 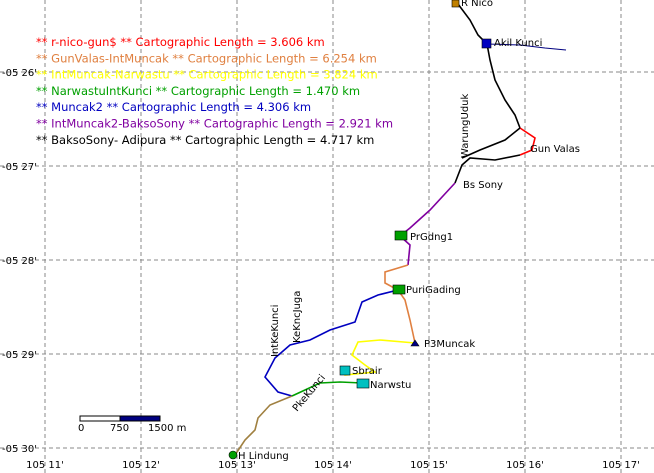 What do you see at coordinates (433, 290) in the screenshot?
I see `place-label: PuriGading` at bounding box center [433, 290].